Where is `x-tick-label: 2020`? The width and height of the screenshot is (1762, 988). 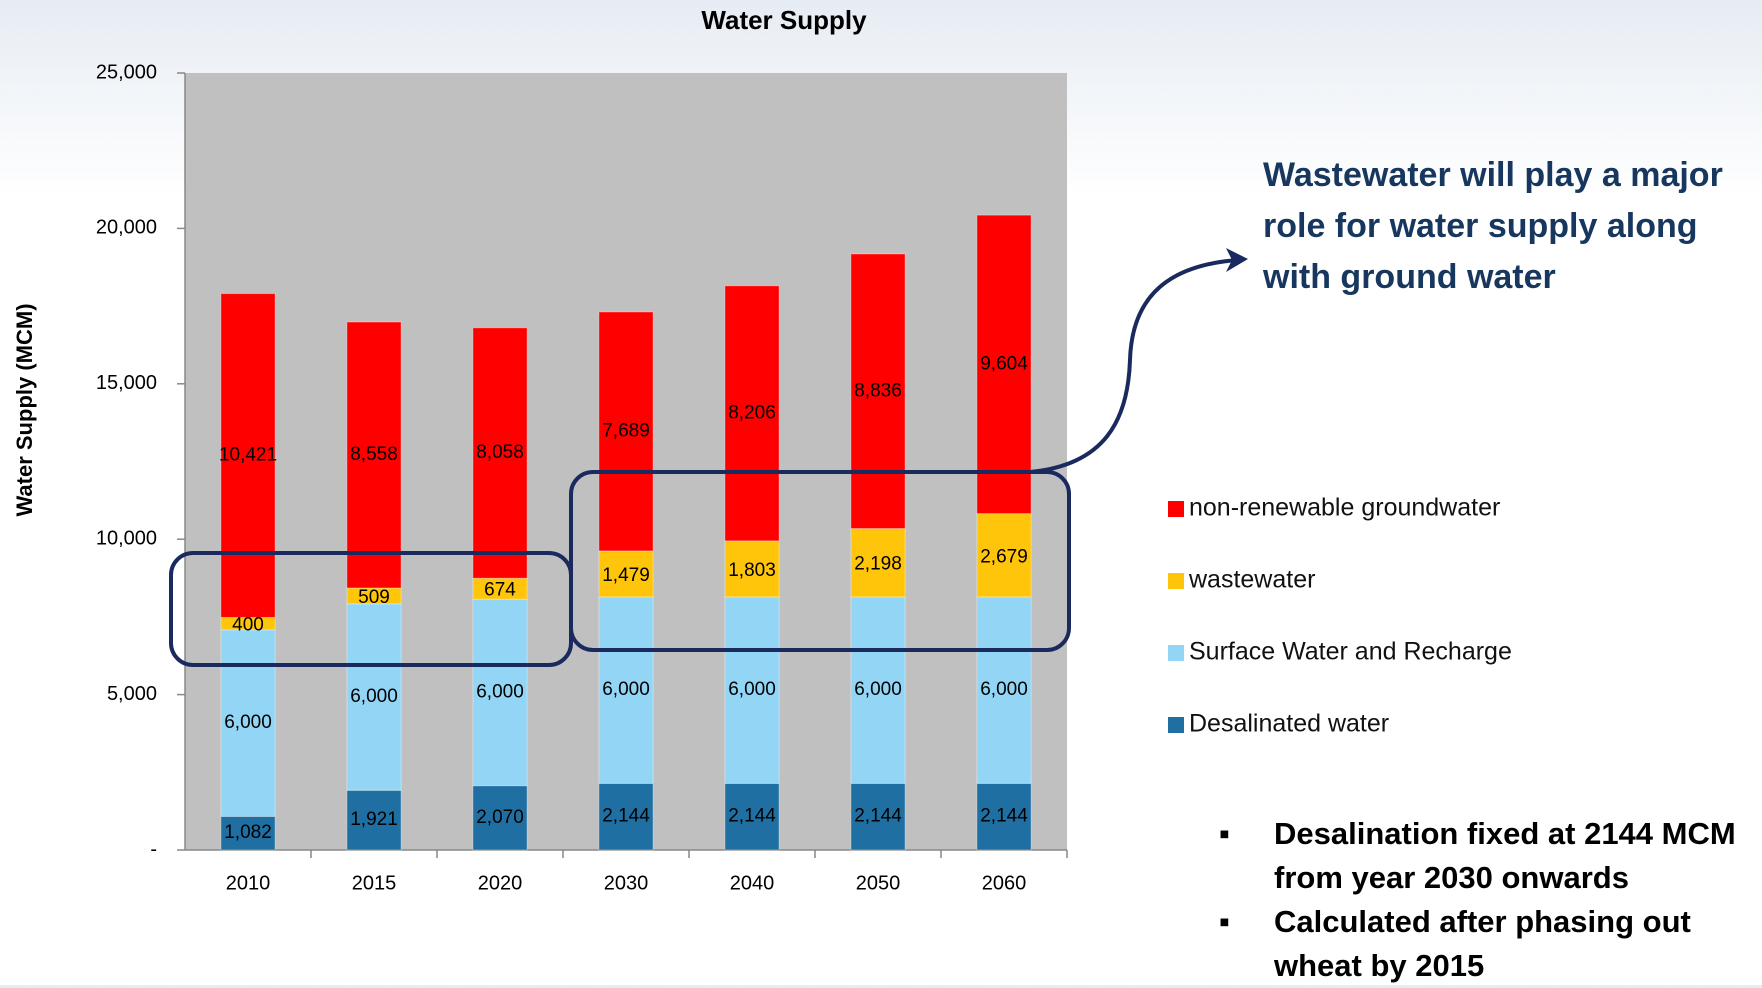 x-tick-label: 2020 is located at coordinates (500, 883).